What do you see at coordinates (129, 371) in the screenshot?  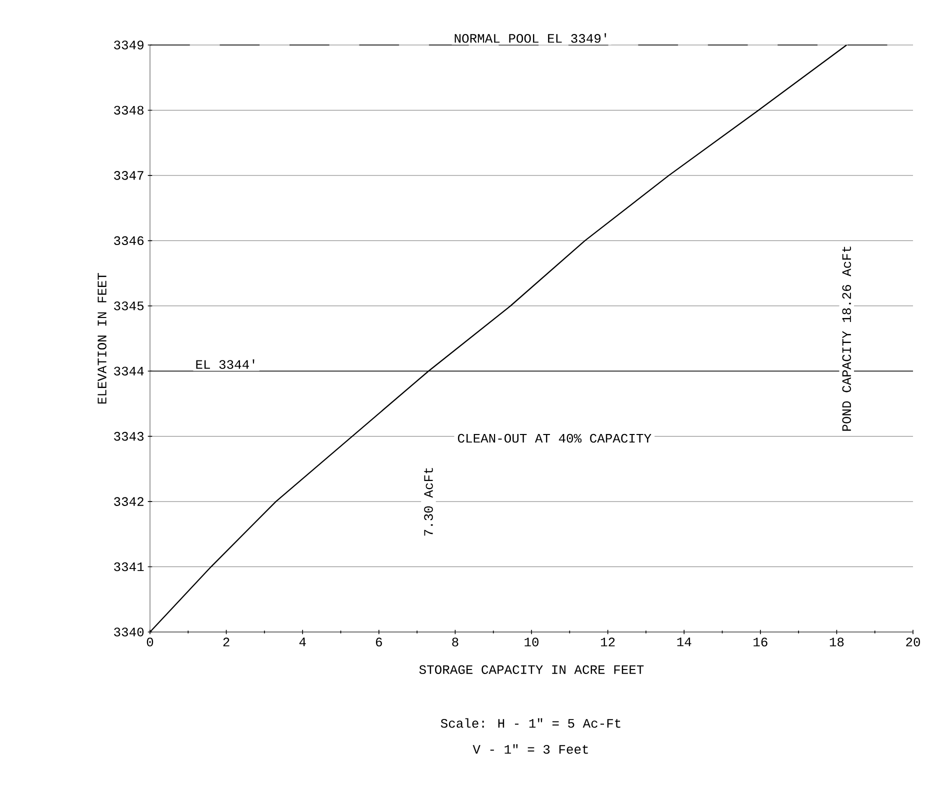 I see `y-tick-label: 3344` at bounding box center [129, 371].